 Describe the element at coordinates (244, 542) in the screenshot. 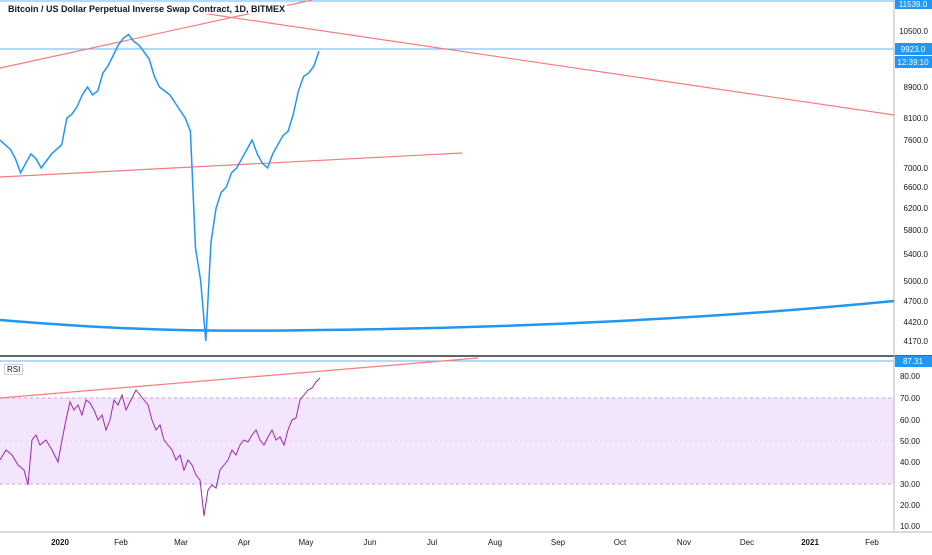

I see `time-tick-label: Apr` at that location.